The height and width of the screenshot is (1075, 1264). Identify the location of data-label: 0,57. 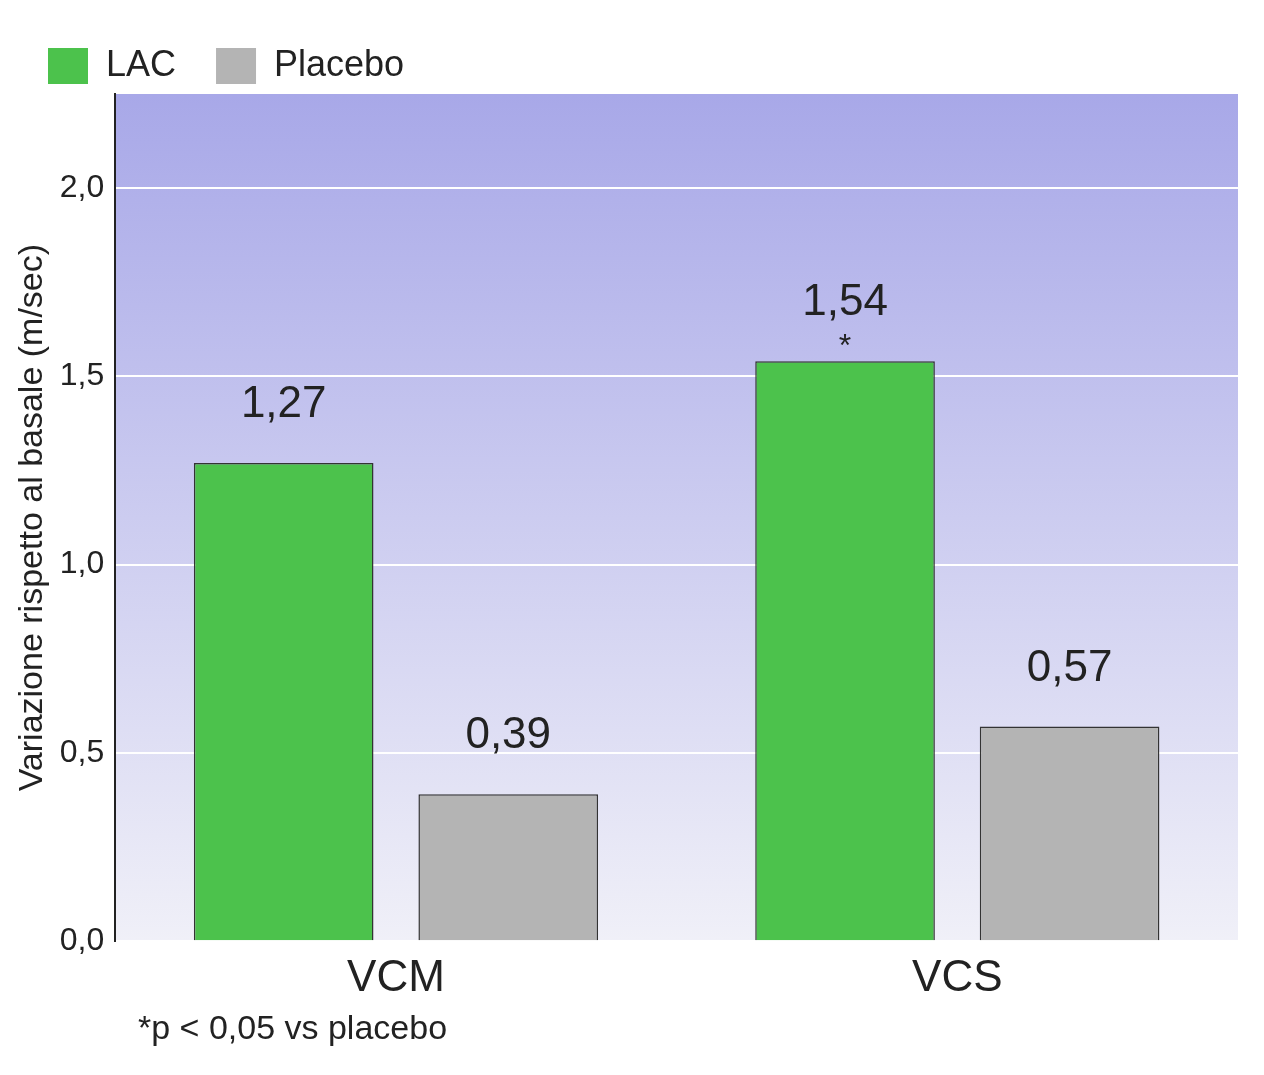
(1069, 665).